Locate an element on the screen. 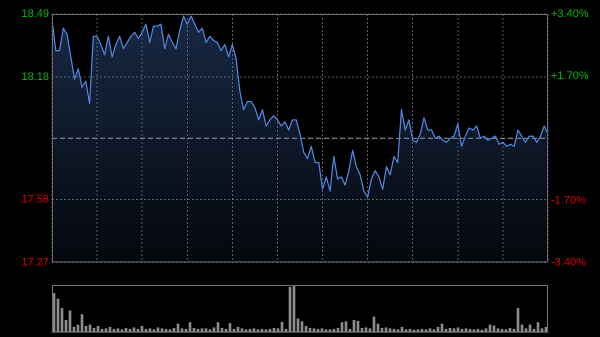 The height and width of the screenshot is (337, 600). y-tick-label: 18.49 is located at coordinates (35, 14).